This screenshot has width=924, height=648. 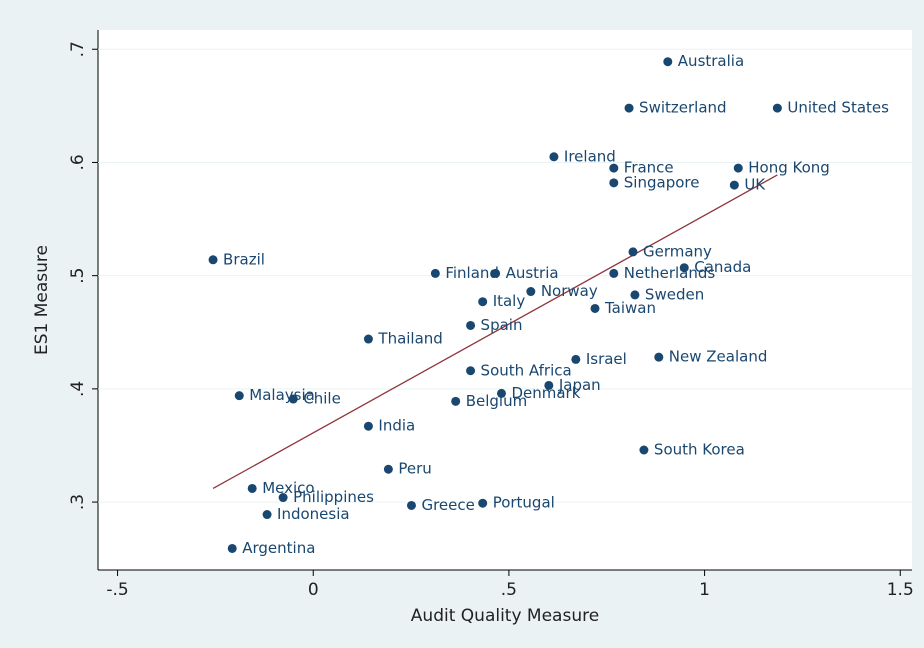 What do you see at coordinates (244, 259) in the screenshot?
I see `point-label: Brazil` at bounding box center [244, 259].